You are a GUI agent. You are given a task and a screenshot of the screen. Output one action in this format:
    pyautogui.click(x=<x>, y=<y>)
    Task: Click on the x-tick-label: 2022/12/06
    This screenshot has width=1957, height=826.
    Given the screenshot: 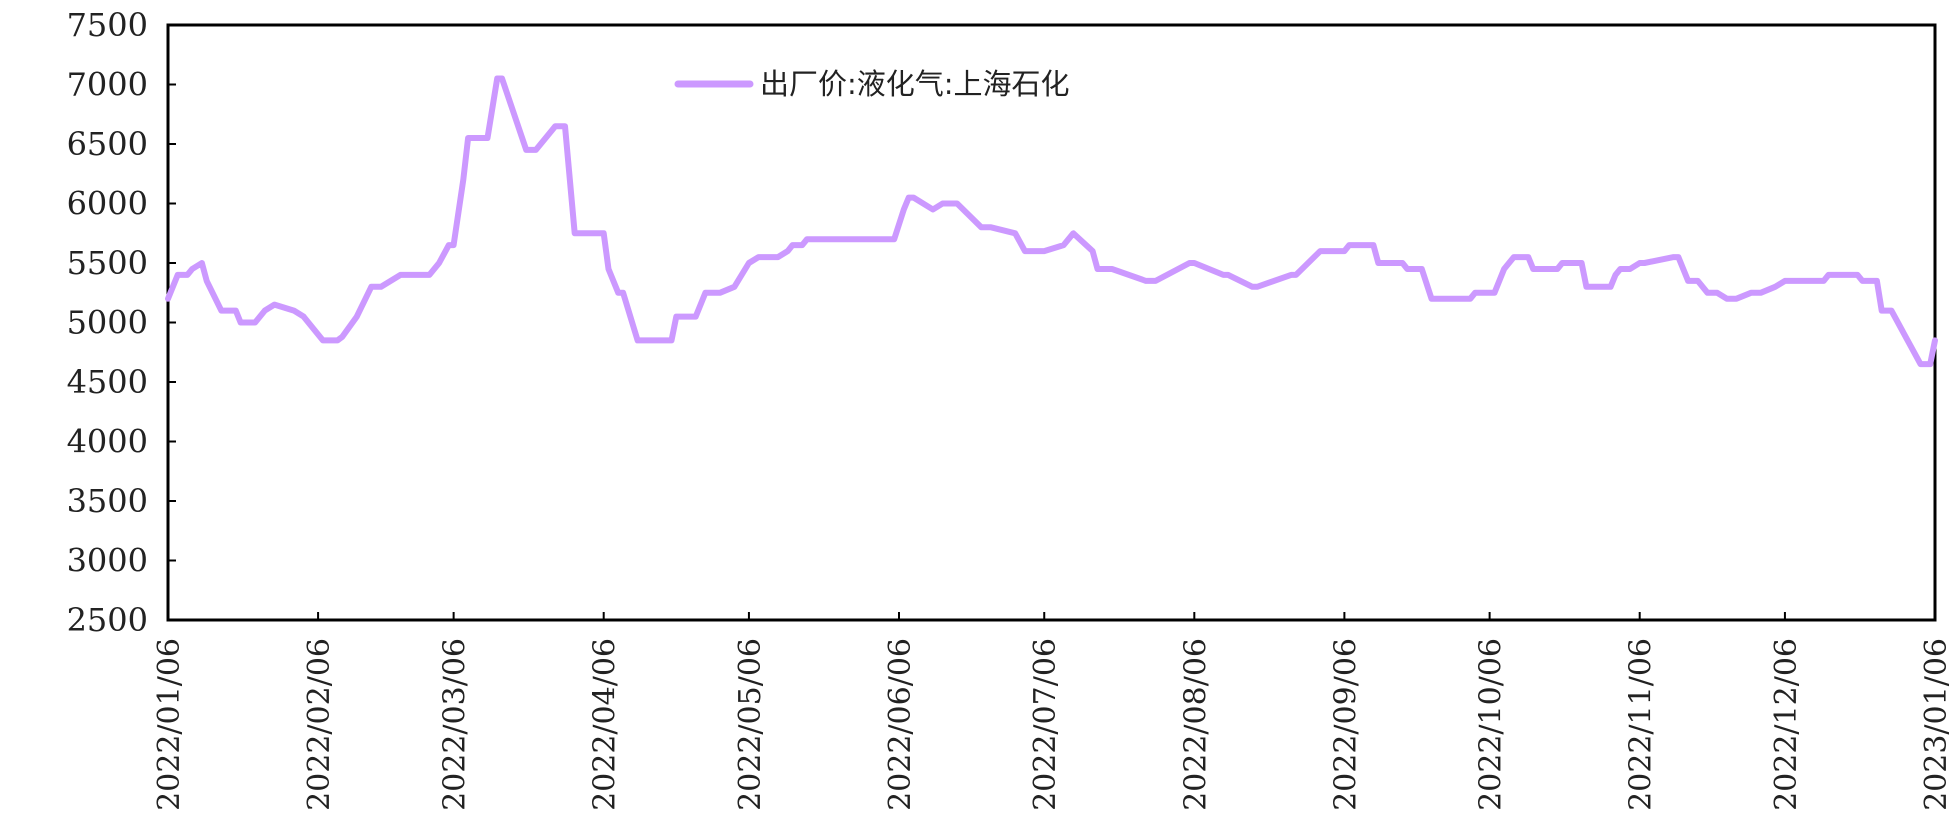 What is the action you would take?
    pyautogui.click(x=1786, y=724)
    